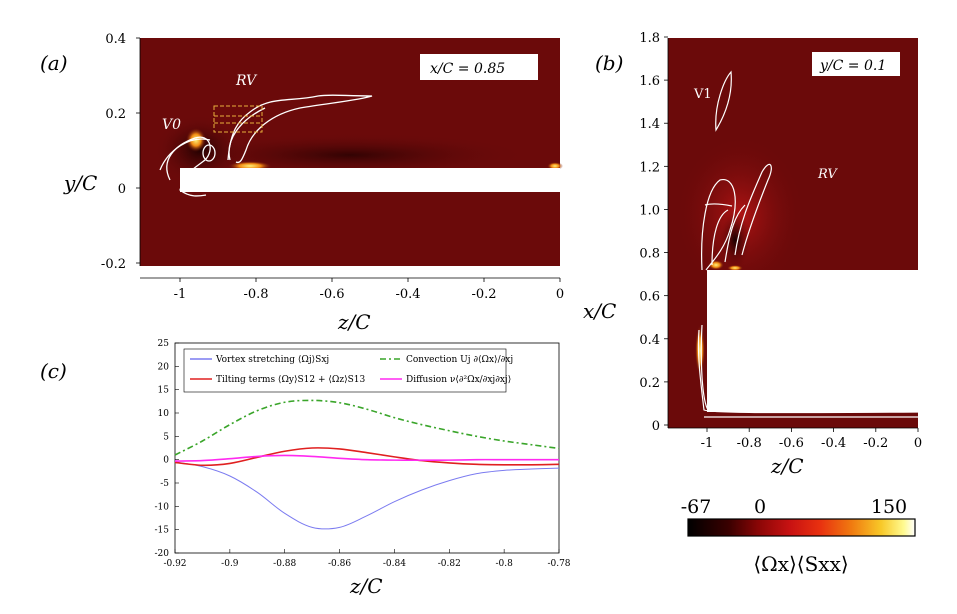 Image resolution: width=957 pixels, height=614 pixels. I want to click on panel-b-xtick-label: -0.6, so click(791, 443).